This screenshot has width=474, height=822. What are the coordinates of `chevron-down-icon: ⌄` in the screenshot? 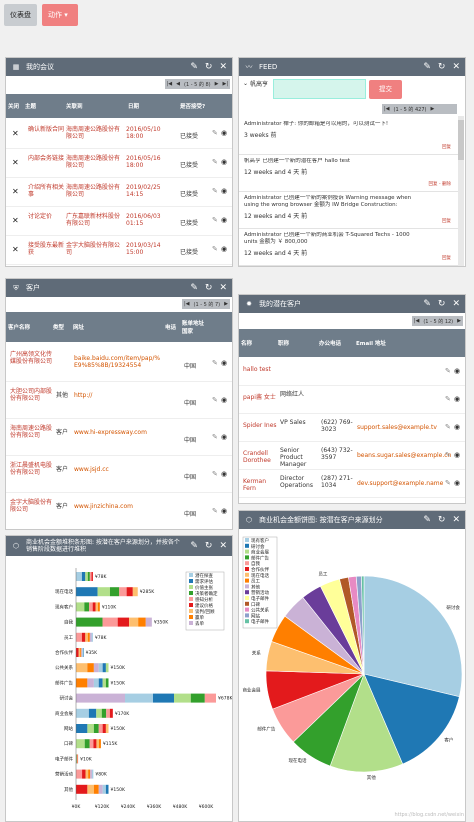 It's located at (246, 83).